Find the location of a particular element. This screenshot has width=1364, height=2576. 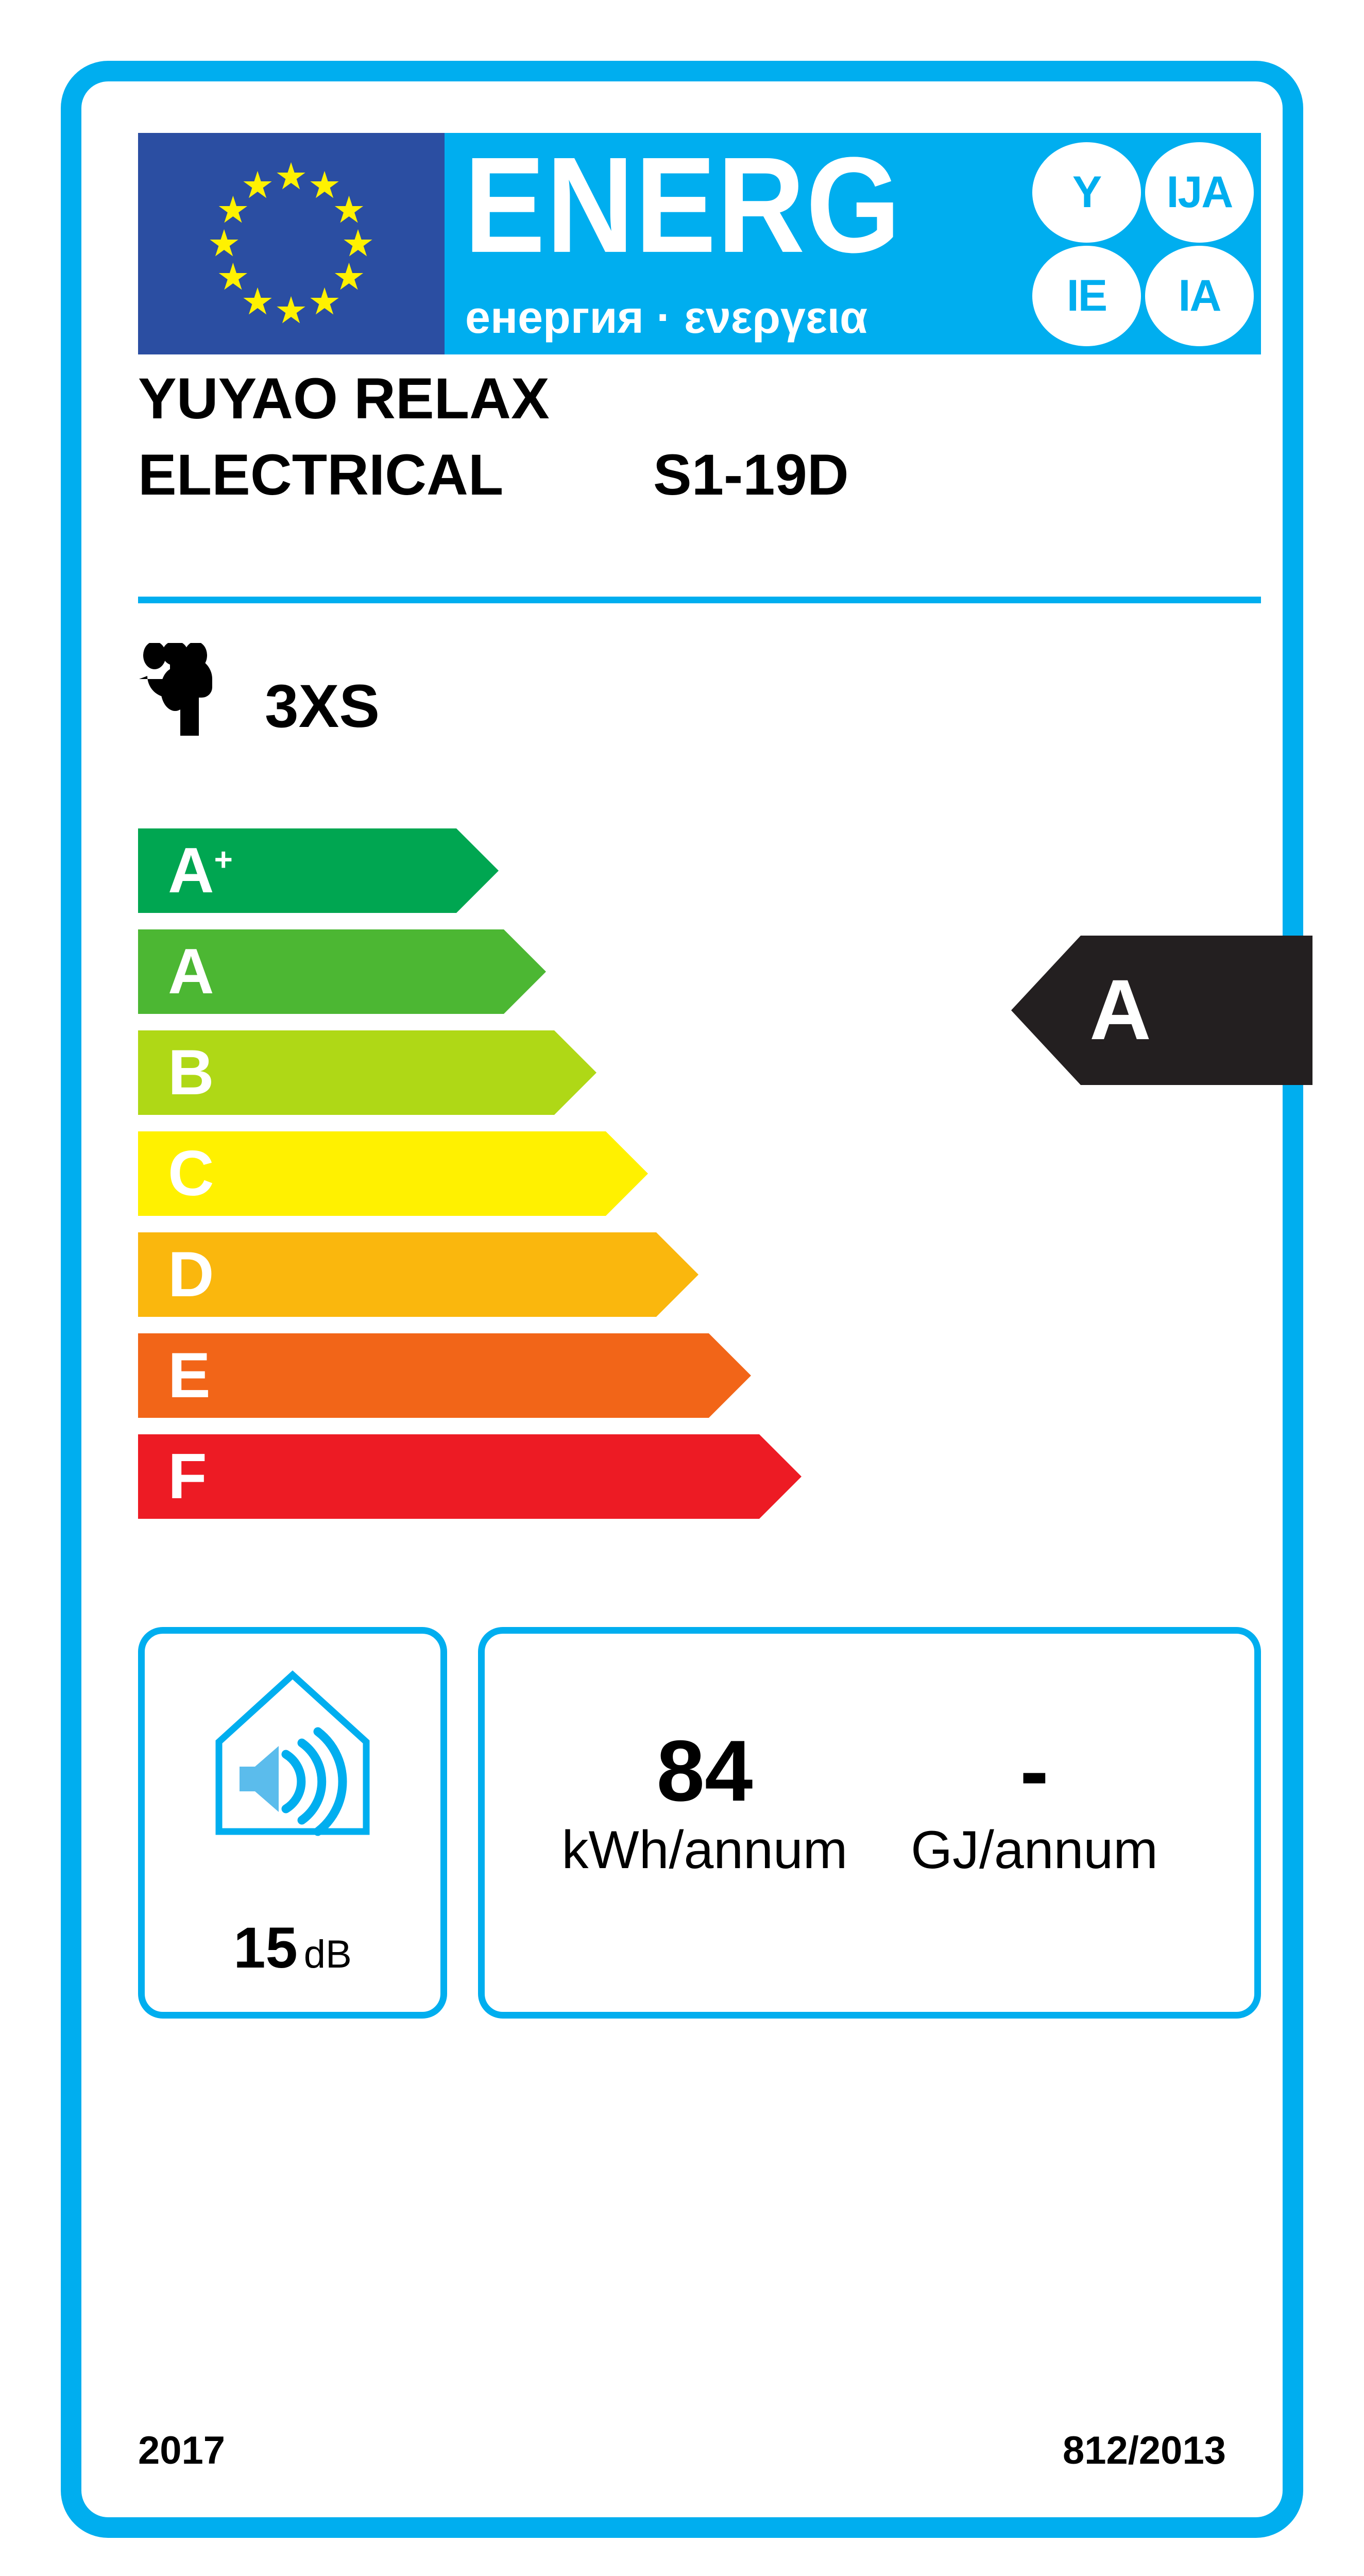

energy-class-band-a: A is located at coordinates (342, 971).